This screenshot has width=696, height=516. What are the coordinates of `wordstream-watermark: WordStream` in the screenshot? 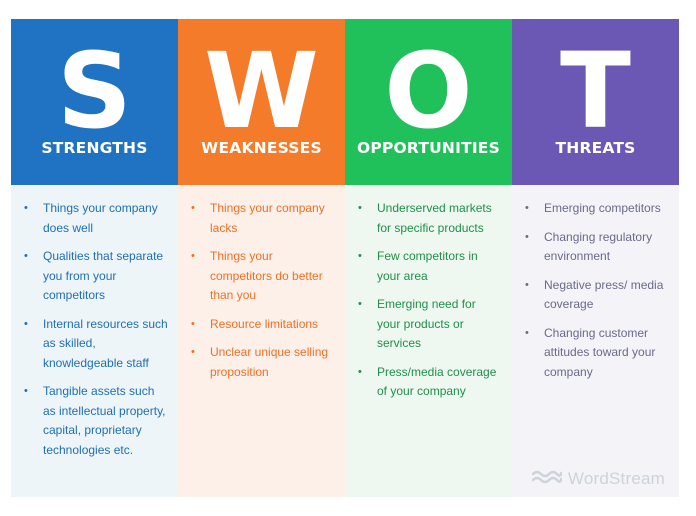 It's located at (598, 479).